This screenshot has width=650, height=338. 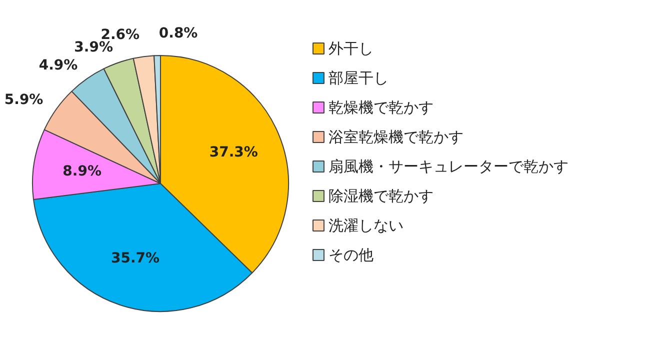 I want to click on legend-label: 外干し, so click(x=351, y=49).